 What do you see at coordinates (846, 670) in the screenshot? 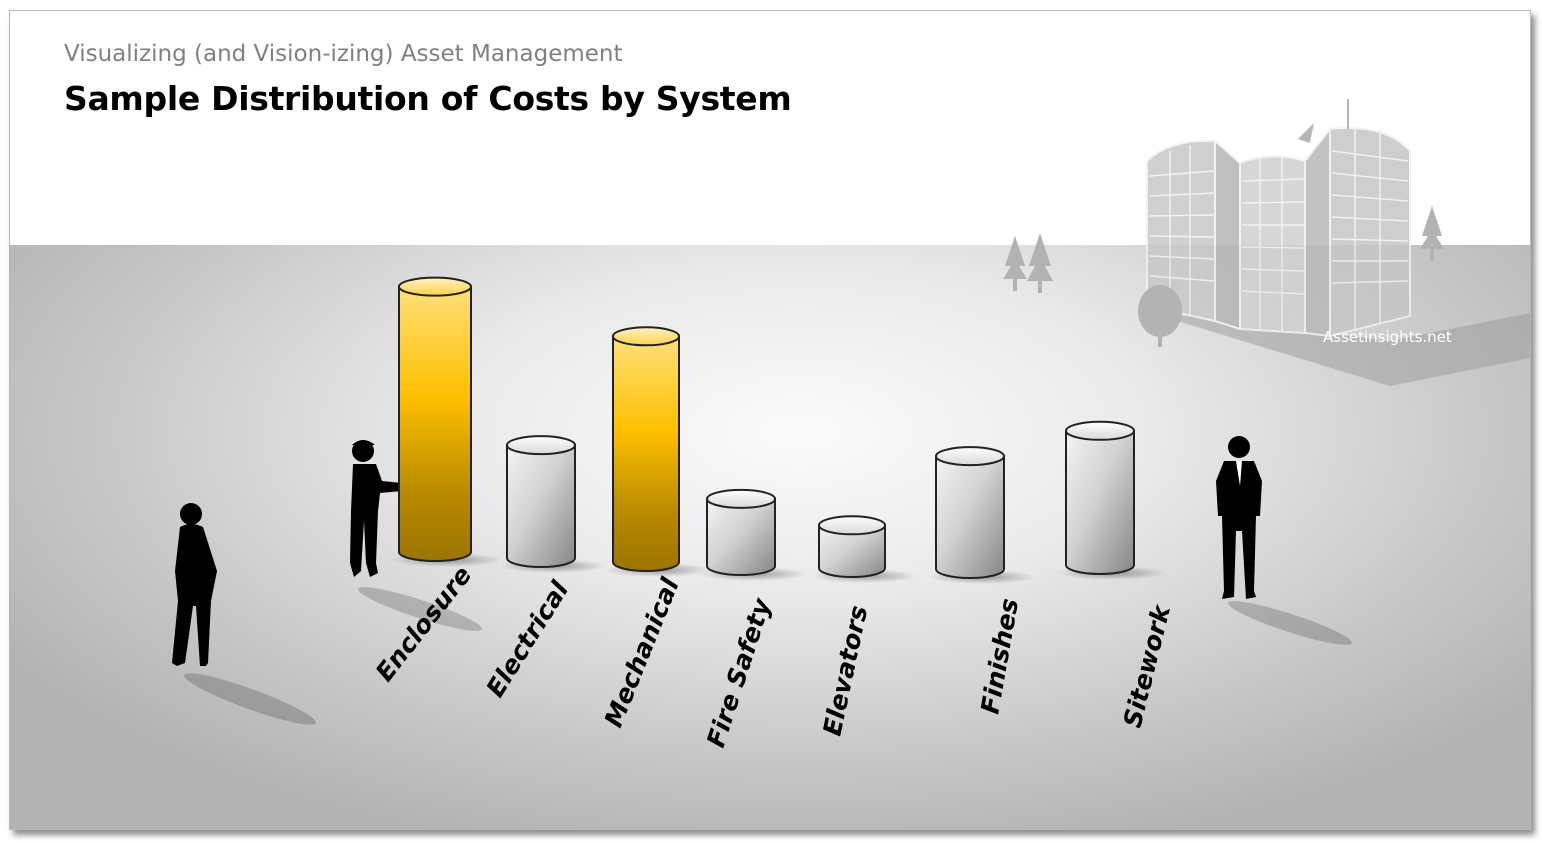
I see `category-label-elevators: Elevators` at bounding box center [846, 670].